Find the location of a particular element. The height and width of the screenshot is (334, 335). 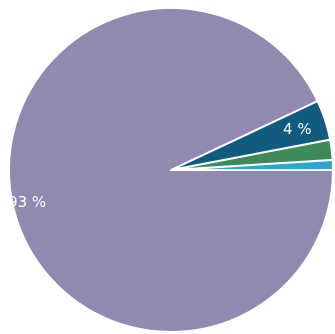

slice-data-label: 93 % is located at coordinates (27, 202).